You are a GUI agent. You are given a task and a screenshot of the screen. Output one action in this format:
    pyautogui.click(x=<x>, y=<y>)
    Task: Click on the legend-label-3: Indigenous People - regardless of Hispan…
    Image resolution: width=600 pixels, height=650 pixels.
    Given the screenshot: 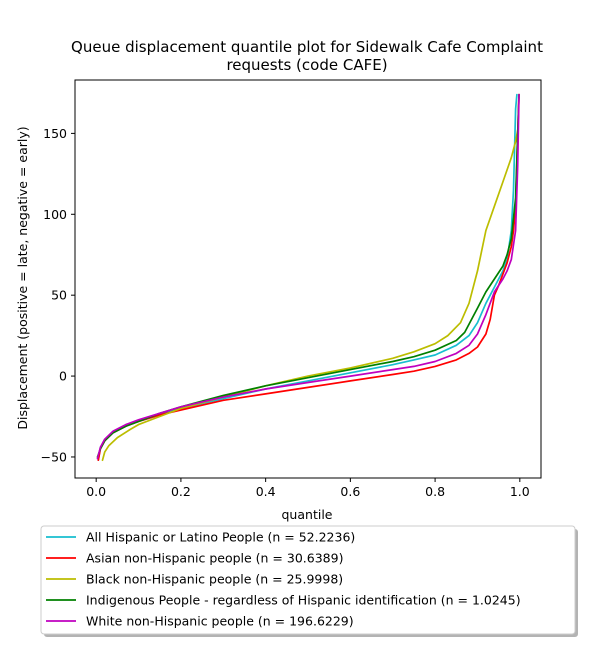 What is the action you would take?
    pyautogui.click(x=303, y=600)
    